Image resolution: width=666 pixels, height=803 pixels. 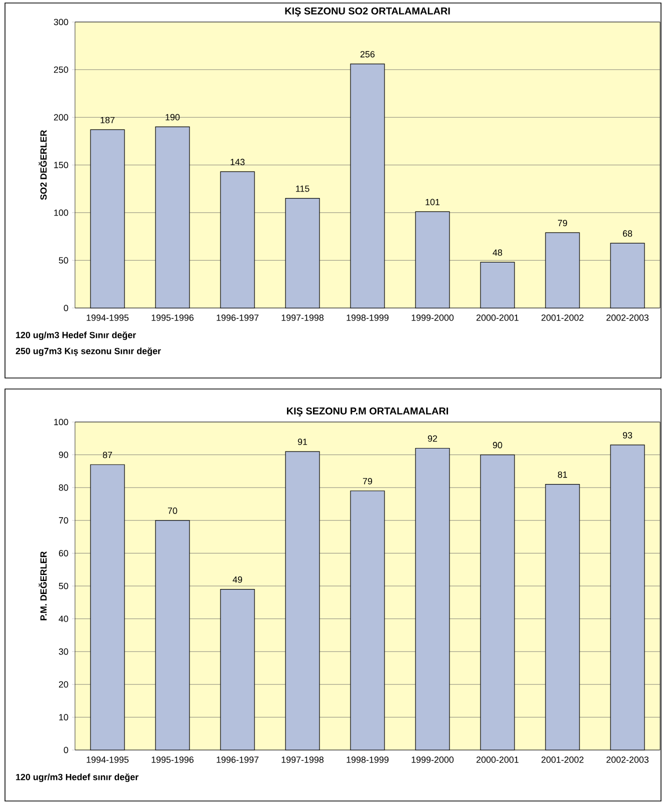 What do you see at coordinates (433, 202) in the screenshot?
I see `data-label: 101` at bounding box center [433, 202].